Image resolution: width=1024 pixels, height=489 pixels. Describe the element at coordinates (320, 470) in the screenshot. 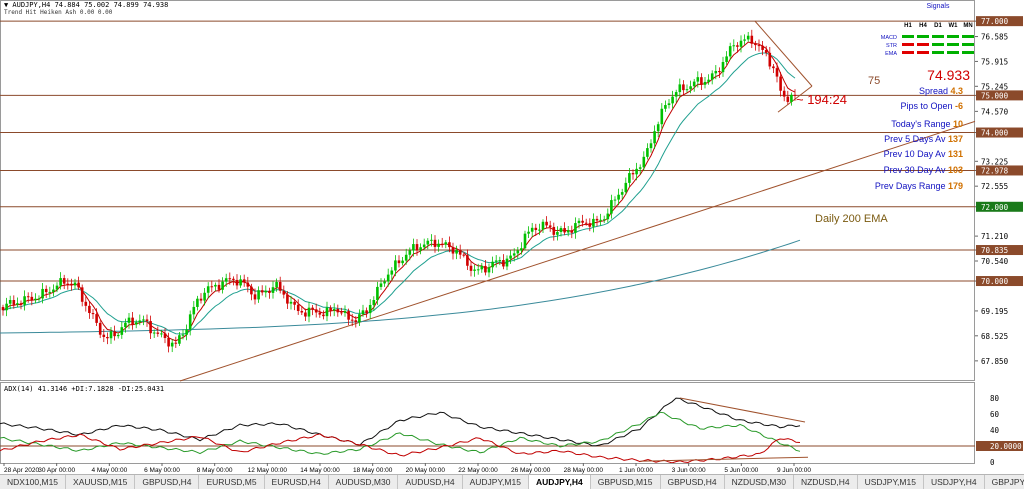

I see `time-tick-label: 14 May 00:00` at that location.